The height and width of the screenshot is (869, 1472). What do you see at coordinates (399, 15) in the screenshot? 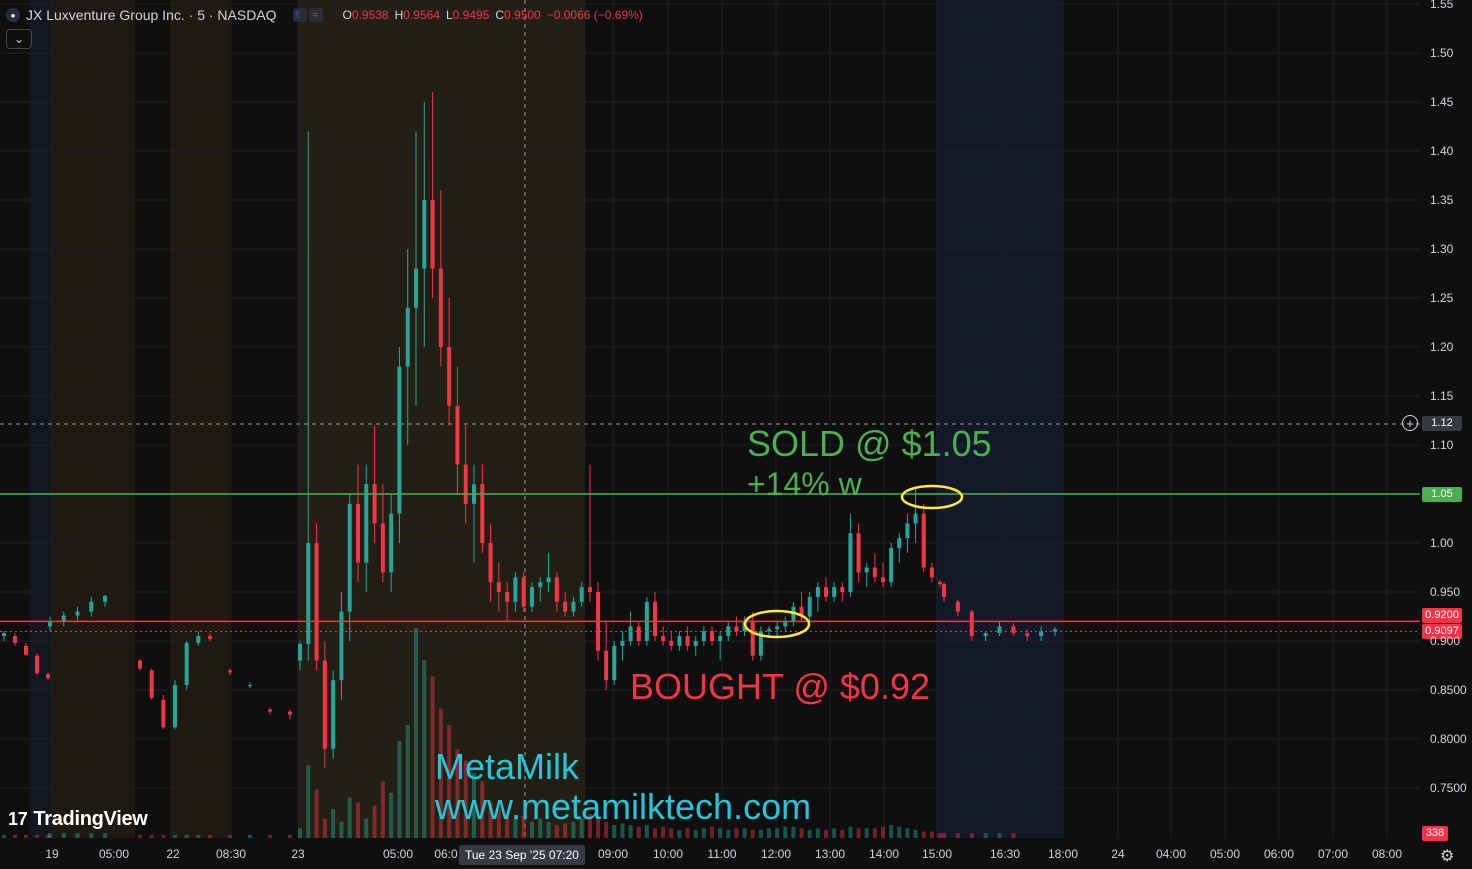
I see `ohlc-key: H` at bounding box center [399, 15].